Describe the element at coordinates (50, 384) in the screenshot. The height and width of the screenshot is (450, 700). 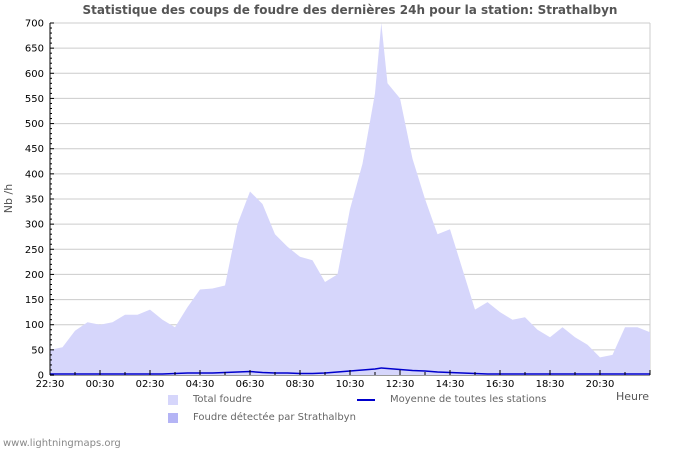
I see `svg-text: 22:30` at that location.